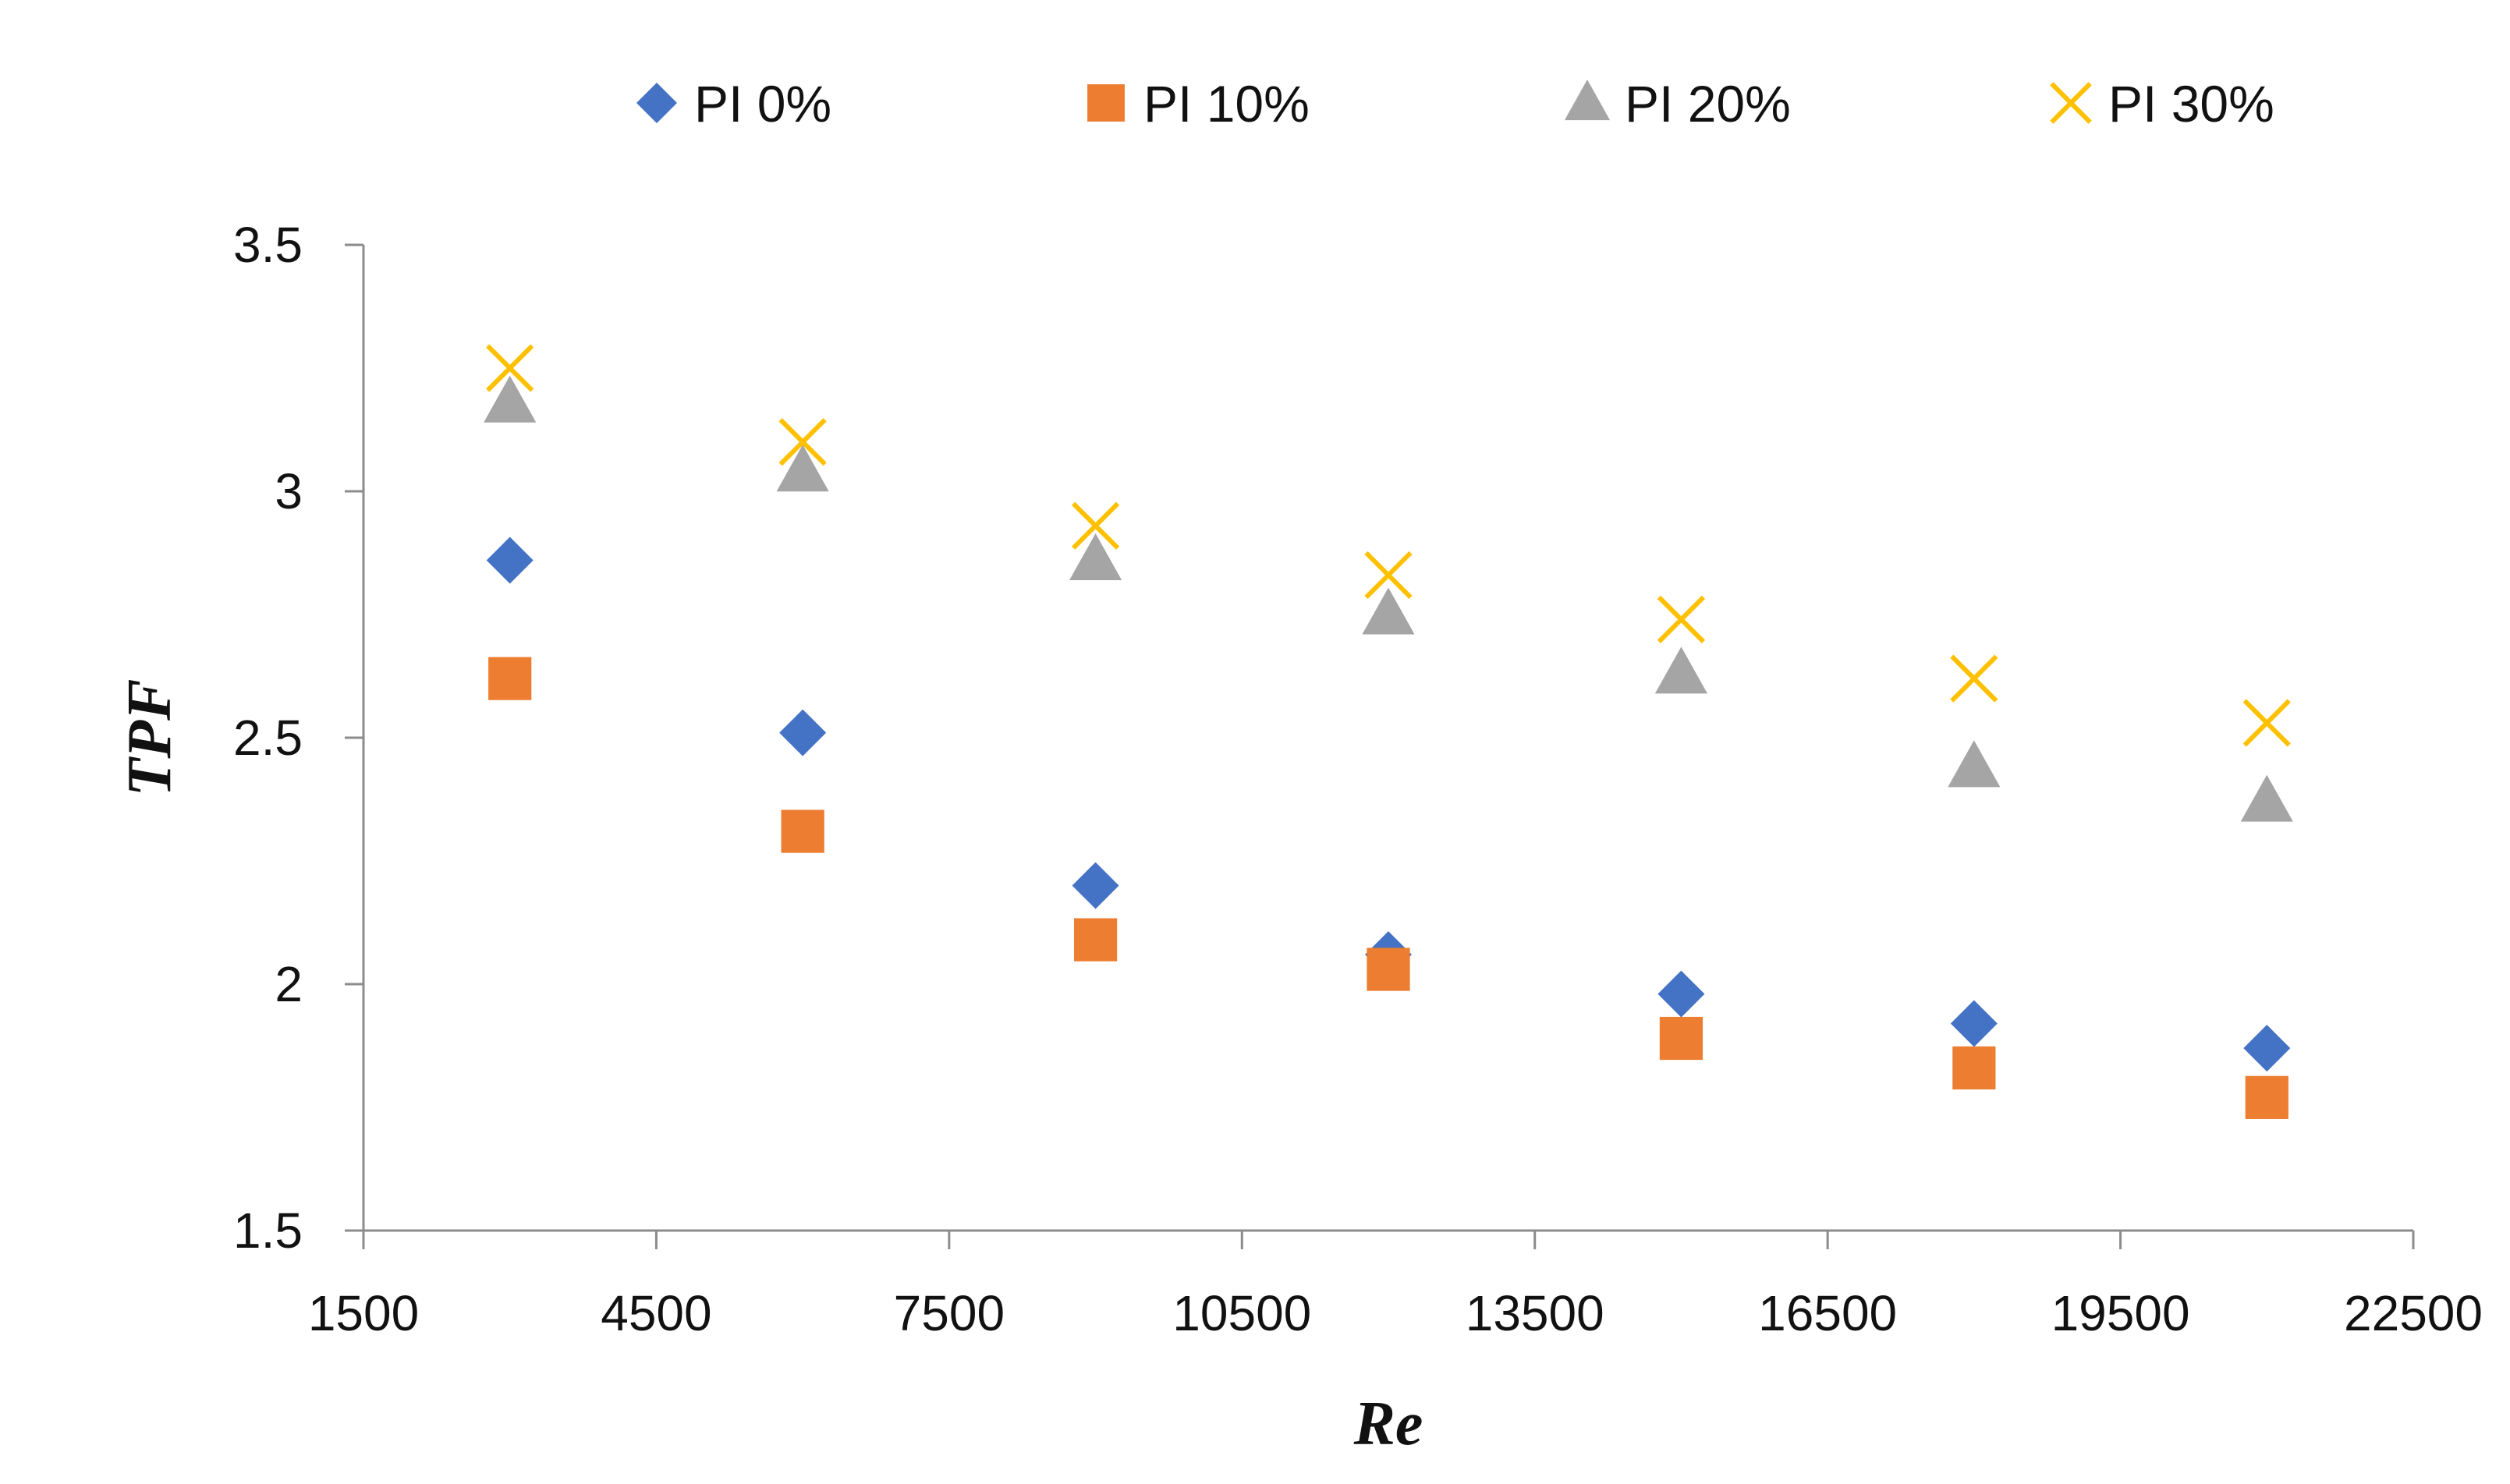  Describe the element at coordinates (1587, 100) in the screenshot. I see `legend-marker-triangle` at that location.